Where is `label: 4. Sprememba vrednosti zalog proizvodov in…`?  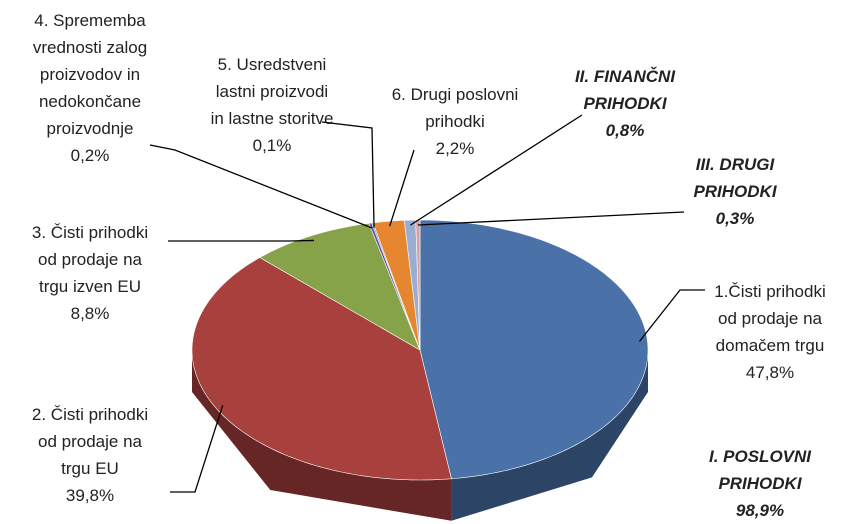
label: 4. Sprememba vrednosti zalog proizvodov in… is located at coordinates (90, 74).